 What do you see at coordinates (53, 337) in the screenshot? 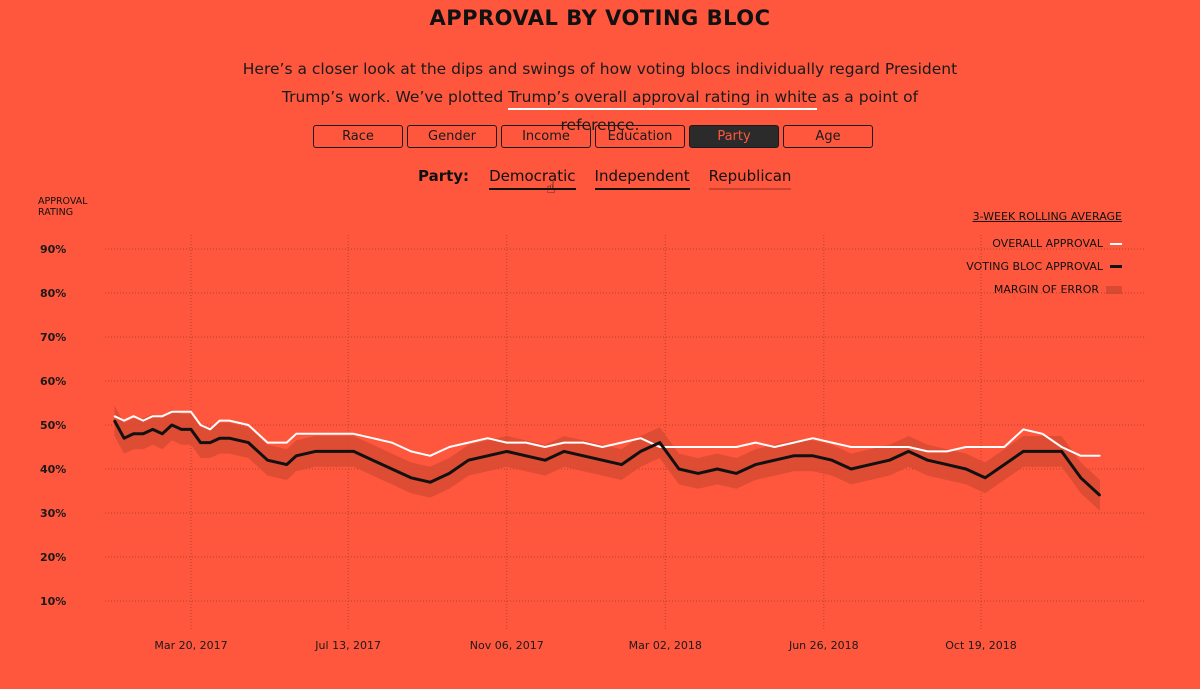
I see `y-tick-label: 70%` at bounding box center [53, 337].